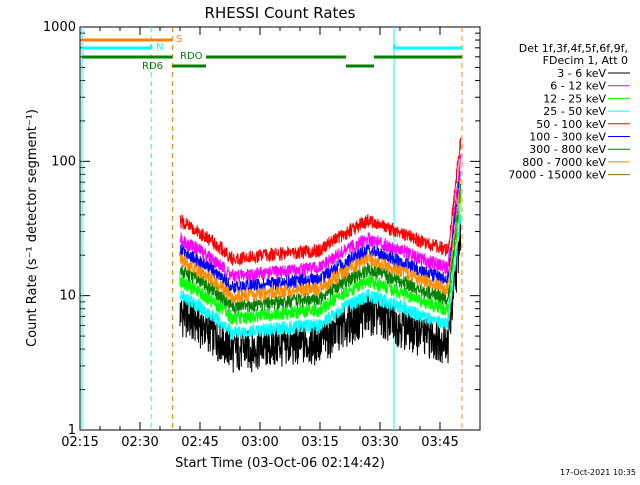 The image size is (640, 485). Describe the element at coordinates (379, 442) in the screenshot. I see `x-tick-label: 03:30` at that location.